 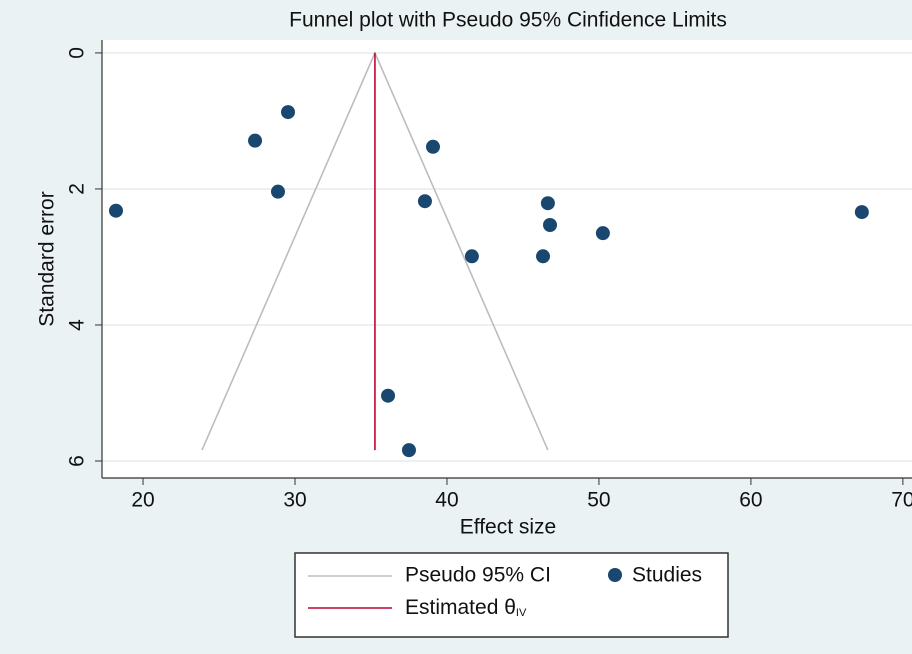 I want to click on legend-label-text: Estimated θ, so click(x=460, y=607).